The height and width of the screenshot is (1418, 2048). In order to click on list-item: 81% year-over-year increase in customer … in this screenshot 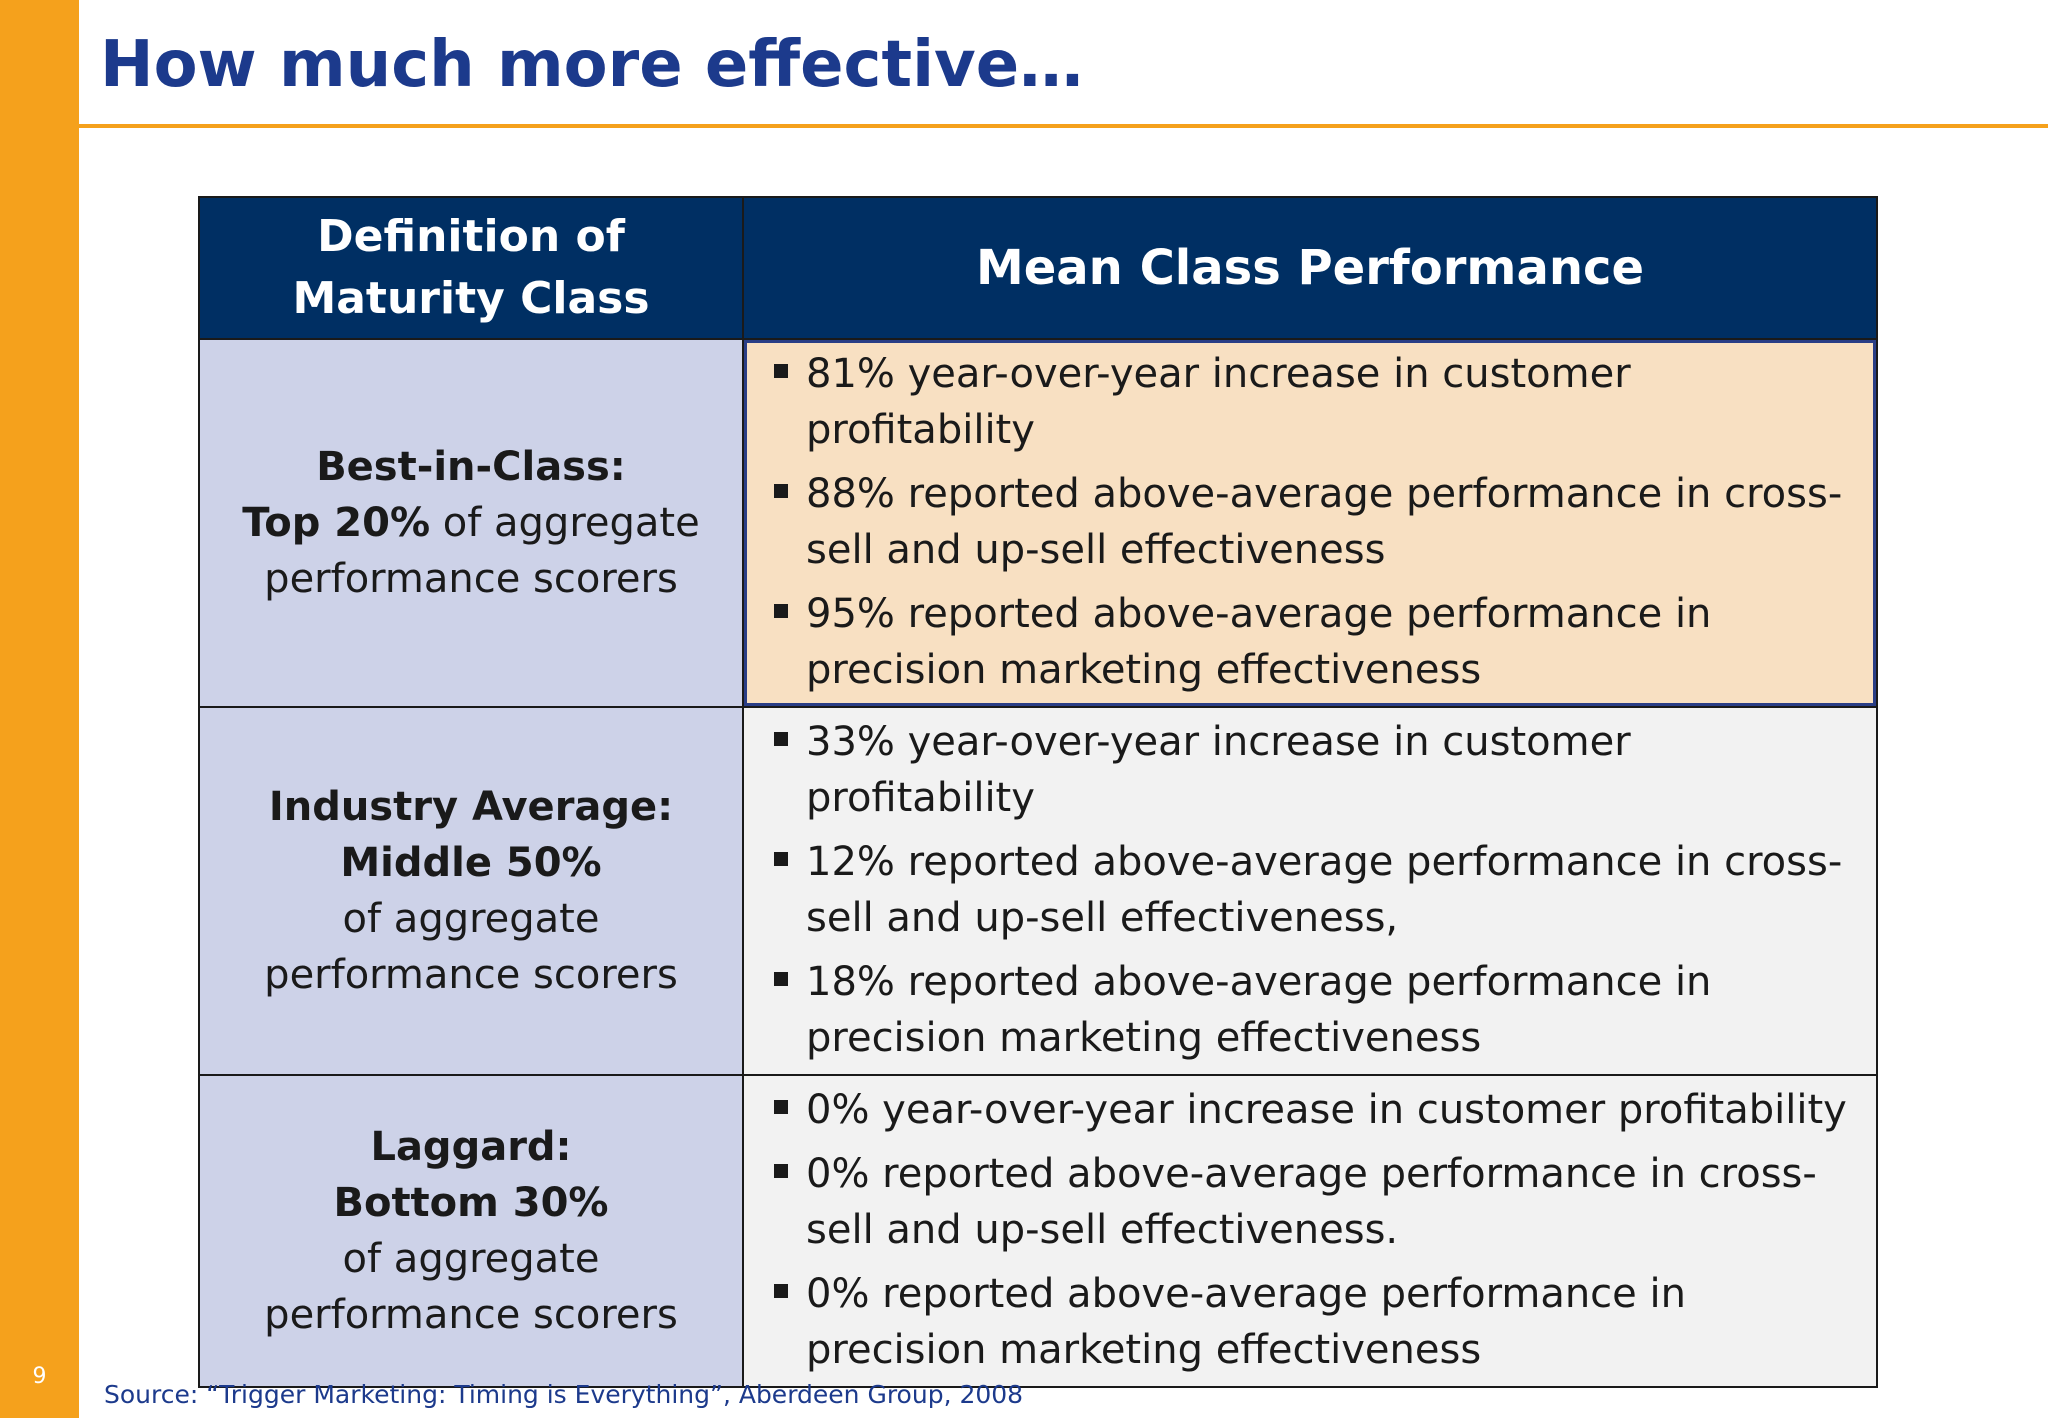, I will do `click(1313, 402)`.